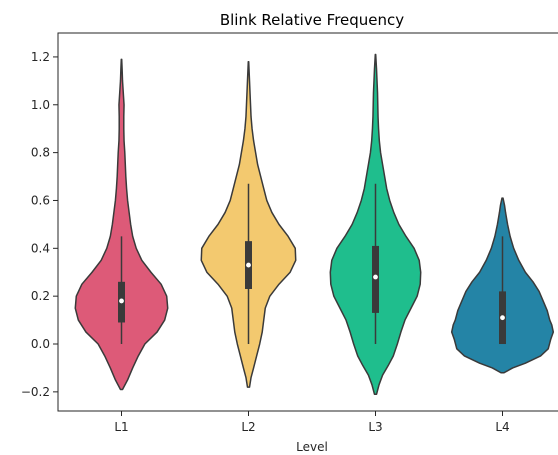 This screenshot has height=455, width=558. Describe the element at coordinates (35, 392) in the screenshot. I see `y-tick-label: −0.2` at that location.